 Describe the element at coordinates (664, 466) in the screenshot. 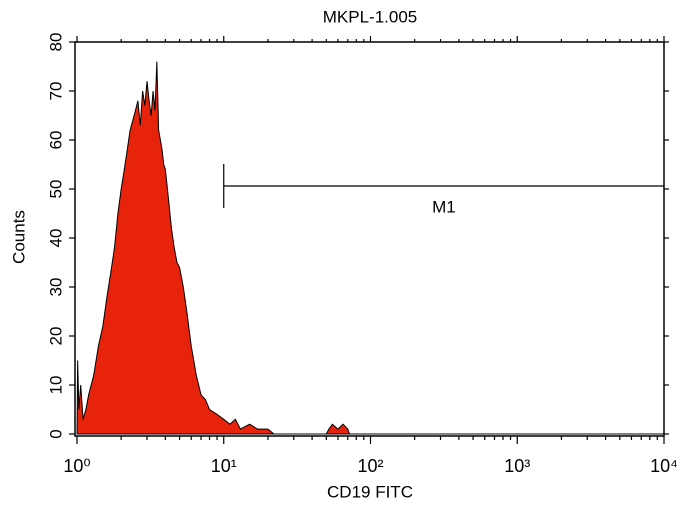

I see `x-tick-label: 10⁴` at that location.